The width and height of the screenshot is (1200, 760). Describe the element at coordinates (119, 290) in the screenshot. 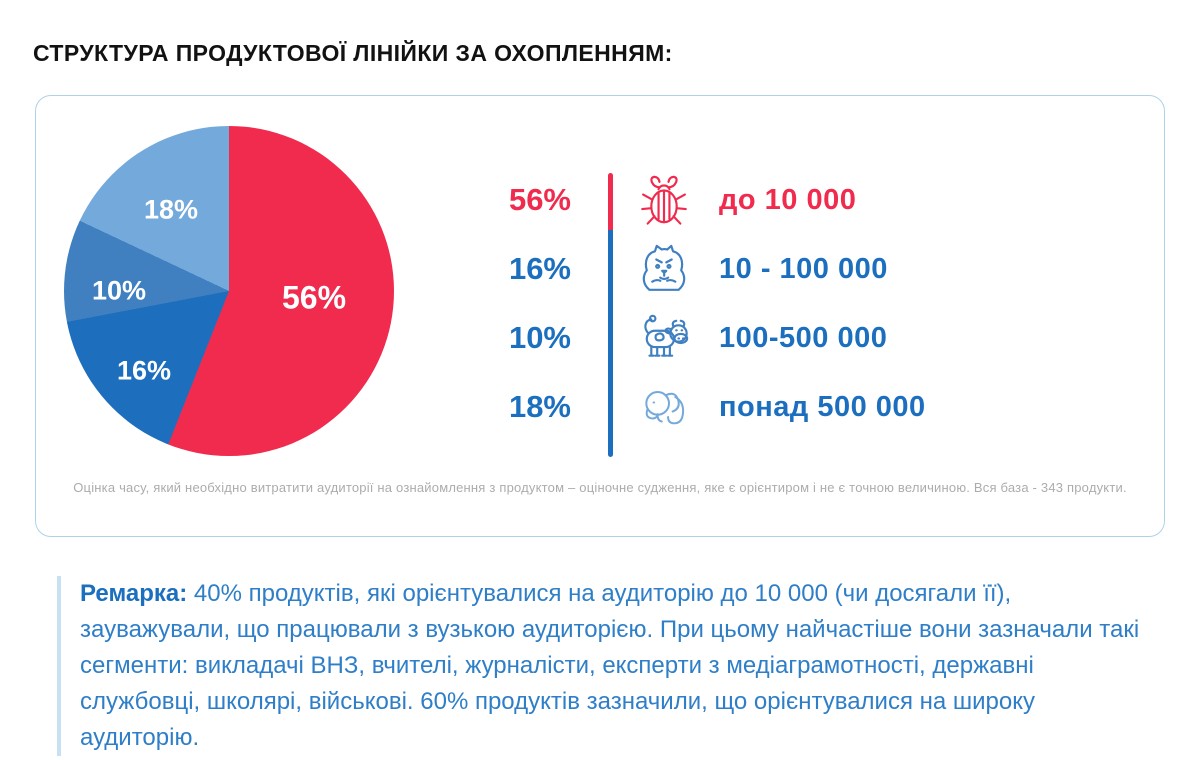

I see `pie-slice-label-10: 10%` at that location.